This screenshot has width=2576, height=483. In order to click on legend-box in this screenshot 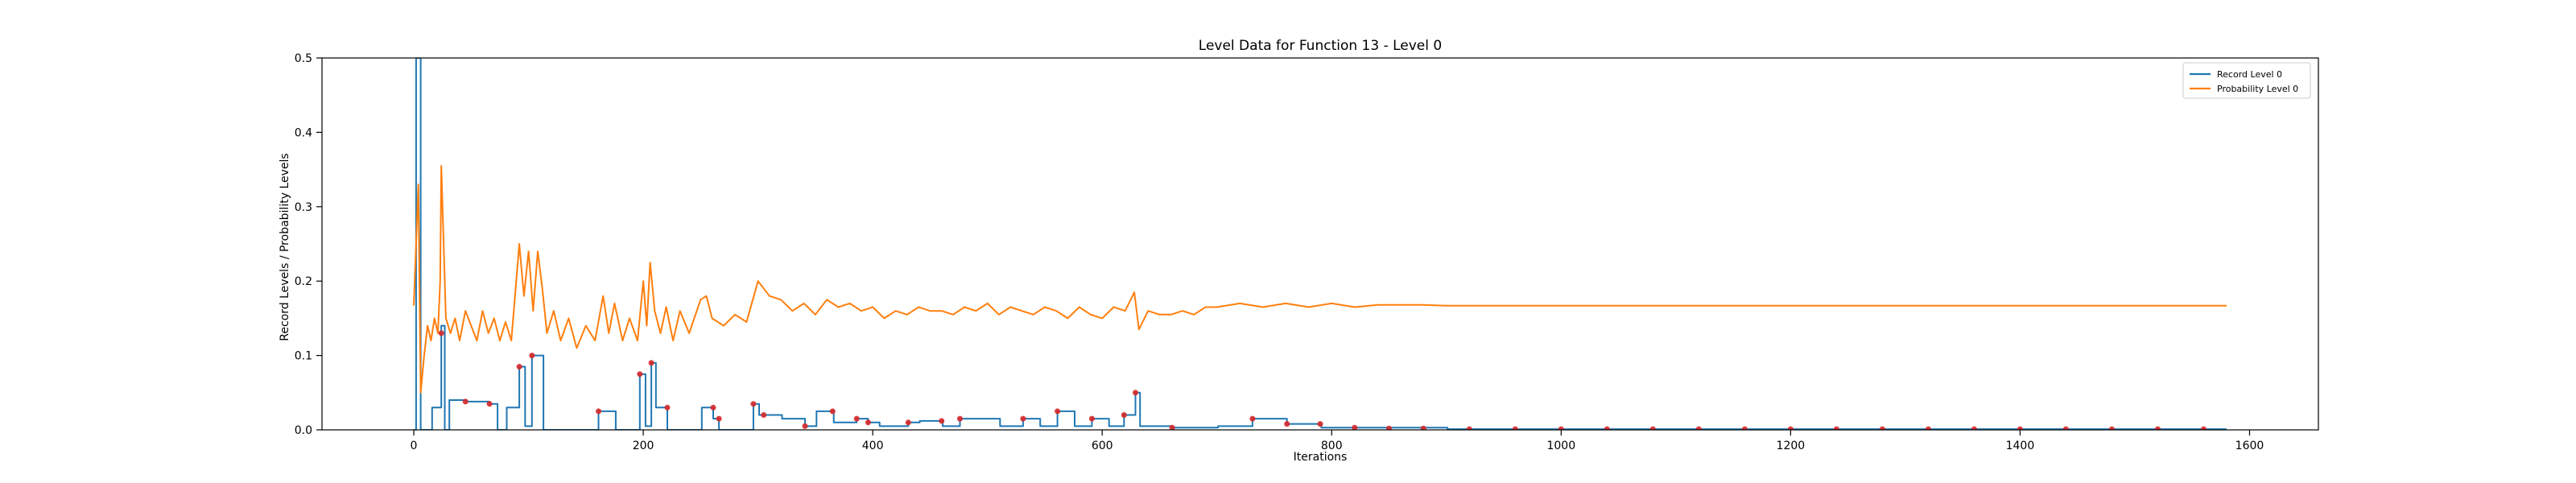, I will do `click(2246, 80)`.